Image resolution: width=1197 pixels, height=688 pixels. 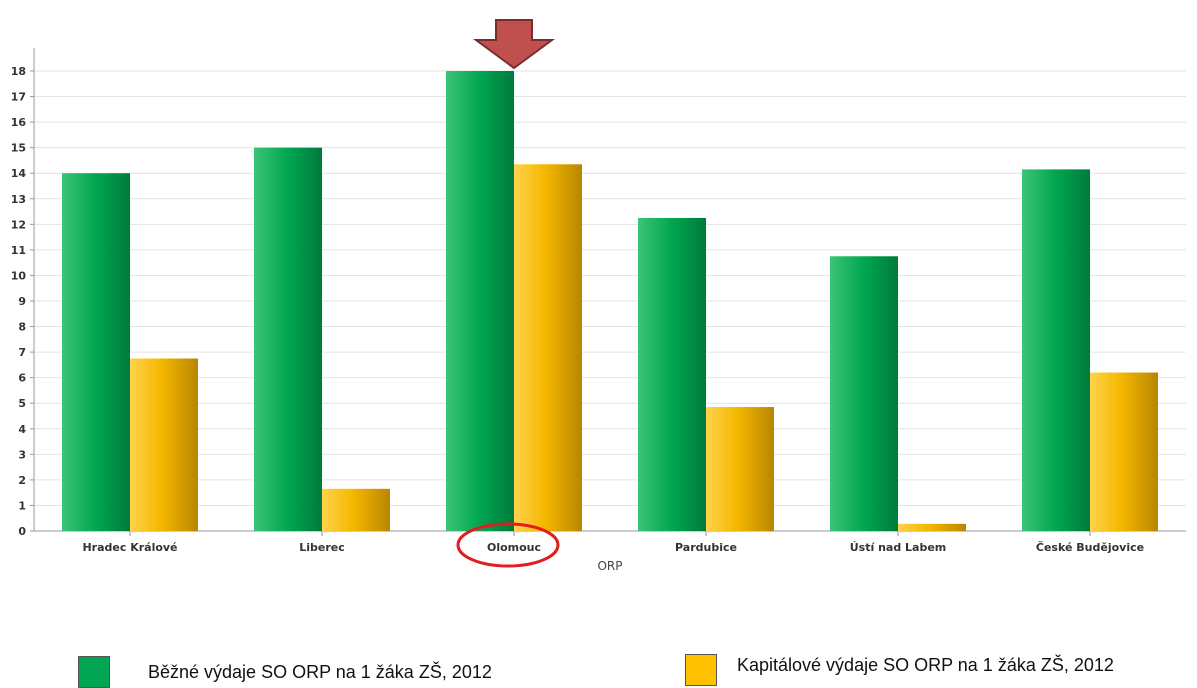 I want to click on y-tick-label: 15, so click(x=18, y=148).